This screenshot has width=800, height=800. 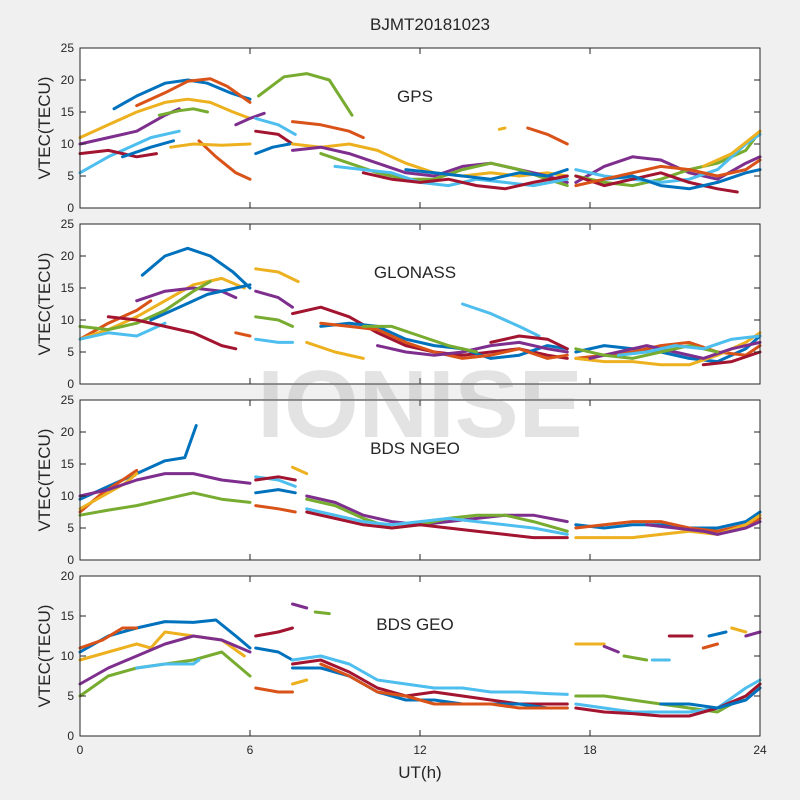 I want to click on y-tick-label-gps-0: 0, so click(x=70, y=208).